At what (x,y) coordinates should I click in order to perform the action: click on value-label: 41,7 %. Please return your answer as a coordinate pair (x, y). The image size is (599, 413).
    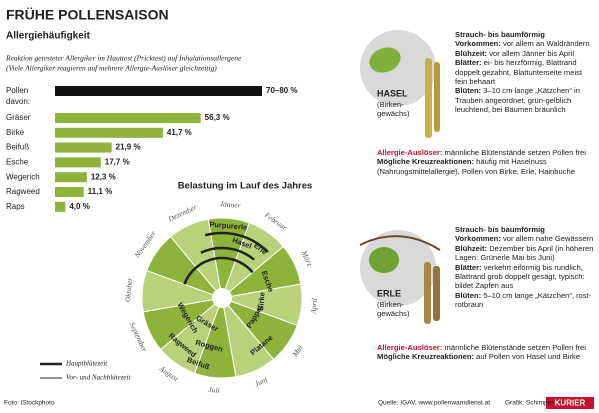
    Looking at the image, I should click on (179, 132).